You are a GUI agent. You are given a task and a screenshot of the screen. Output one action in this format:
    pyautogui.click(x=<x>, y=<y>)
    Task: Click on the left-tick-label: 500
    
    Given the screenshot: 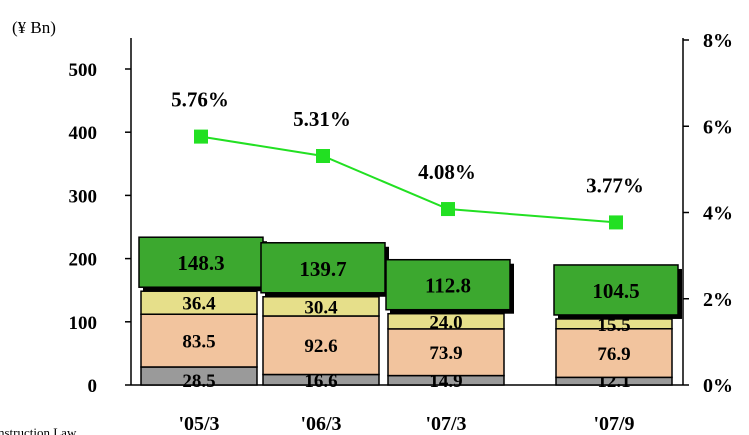 What is the action you would take?
    pyautogui.click(x=83, y=70)
    